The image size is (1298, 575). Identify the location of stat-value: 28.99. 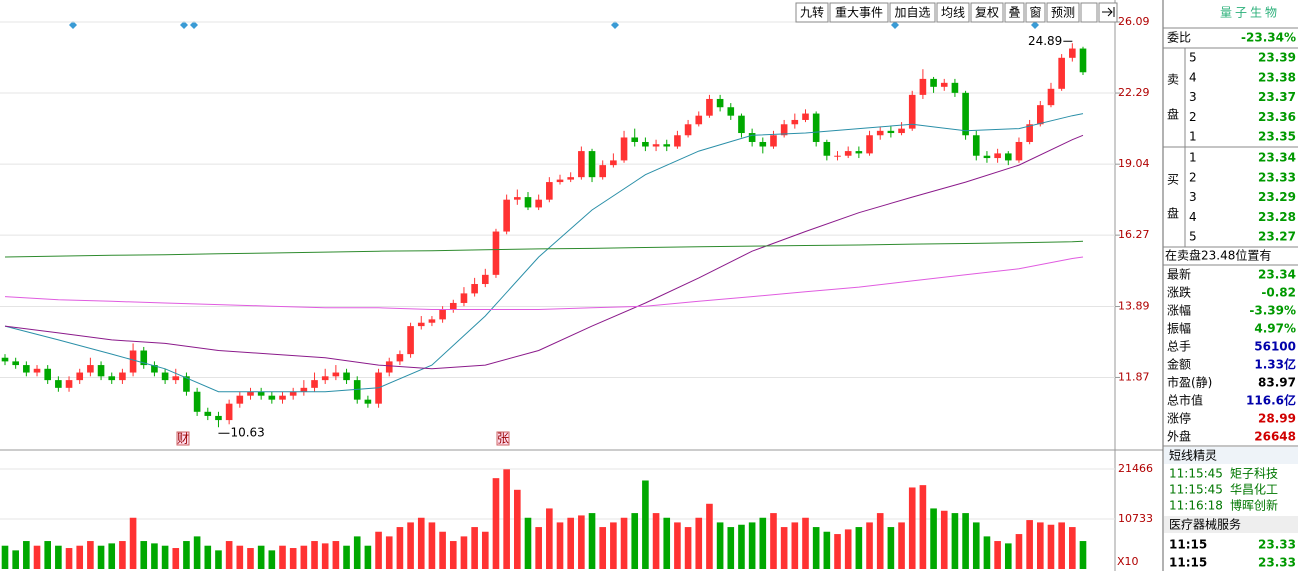
(1277, 419).